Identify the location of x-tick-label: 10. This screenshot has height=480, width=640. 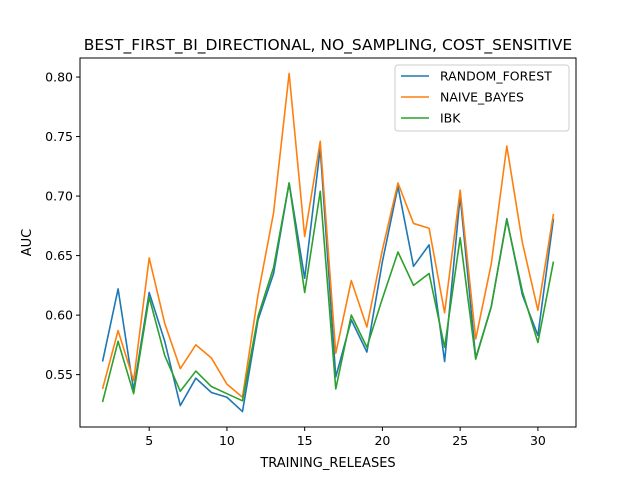
(227, 440).